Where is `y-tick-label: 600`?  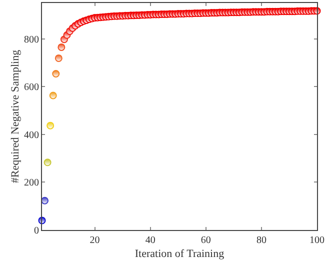
y-tick-label: 600 is located at coordinates (31, 88).